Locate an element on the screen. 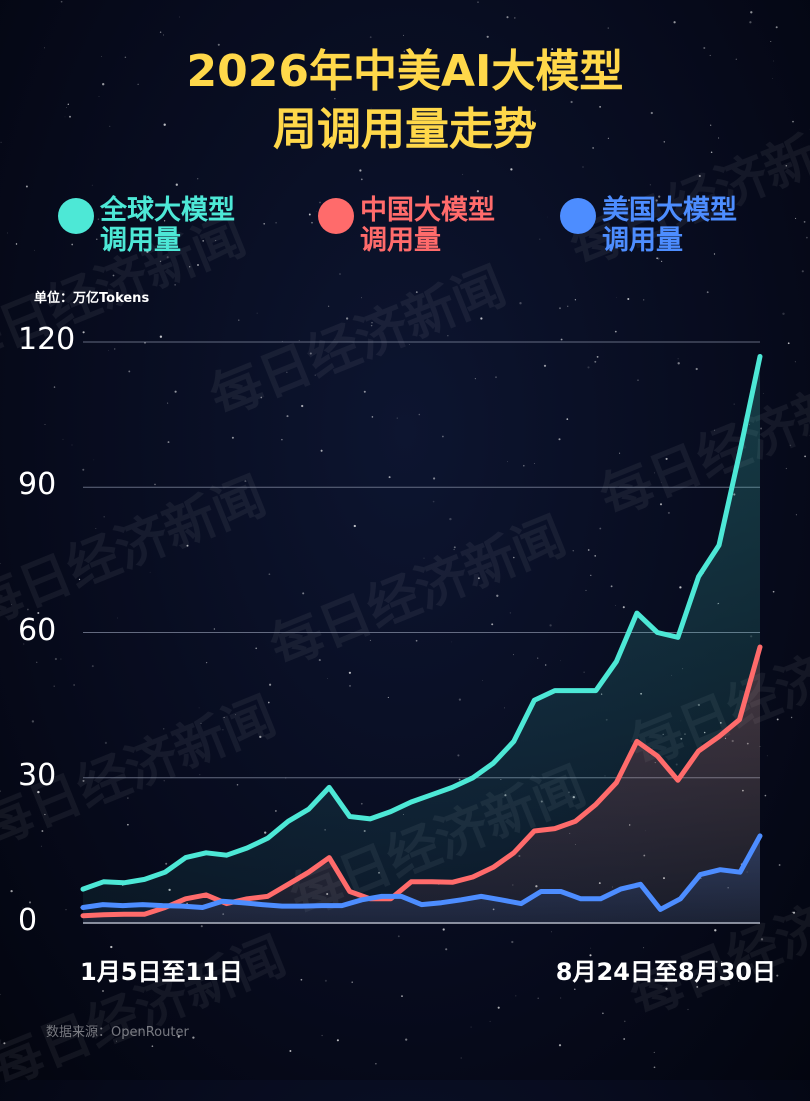 The image size is (810, 1101). y-tick-label: 90 is located at coordinates (48, 484).